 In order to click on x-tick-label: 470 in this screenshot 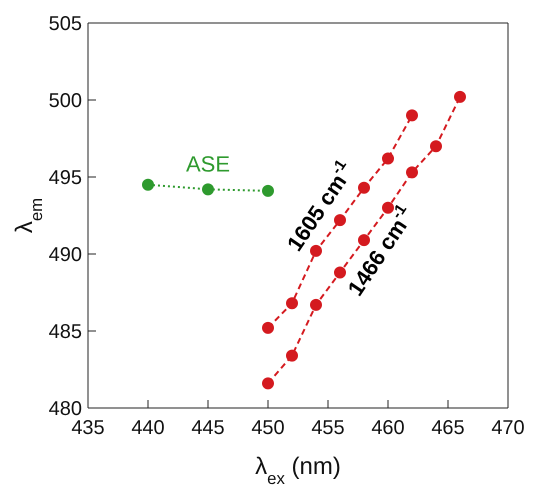, I will do `click(508, 428)`.